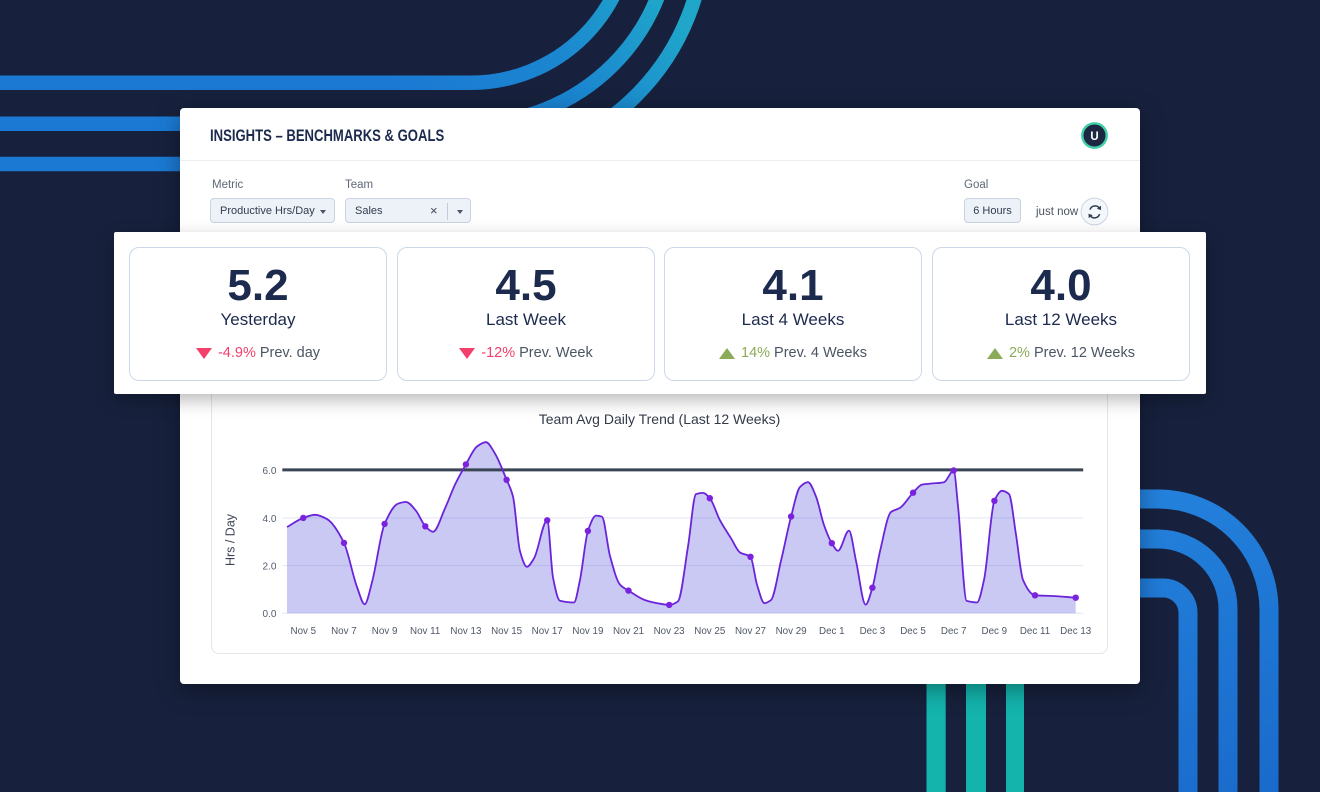 The width and height of the screenshot is (1320, 792). I want to click on svg-text: Nov 25, so click(710, 631).